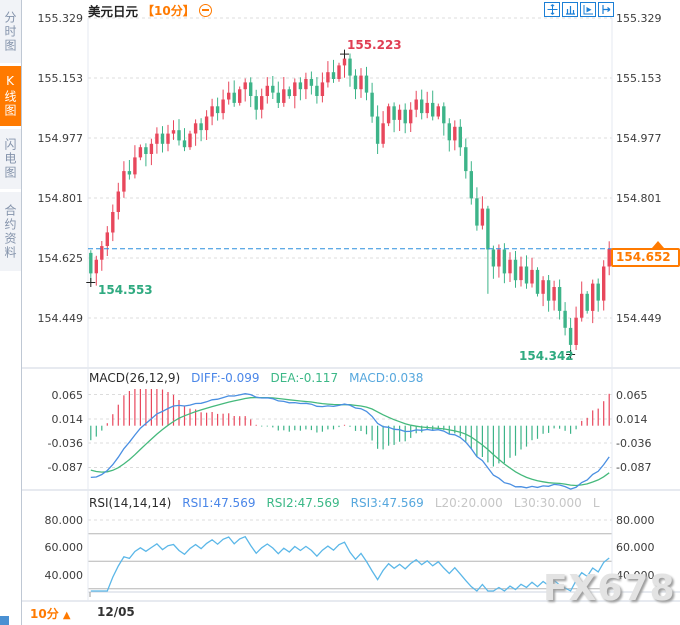 The height and width of the screenshot is (625, 680). I want to click on sidebar-tab-contract-info: 合约资料, so click(10, 231).